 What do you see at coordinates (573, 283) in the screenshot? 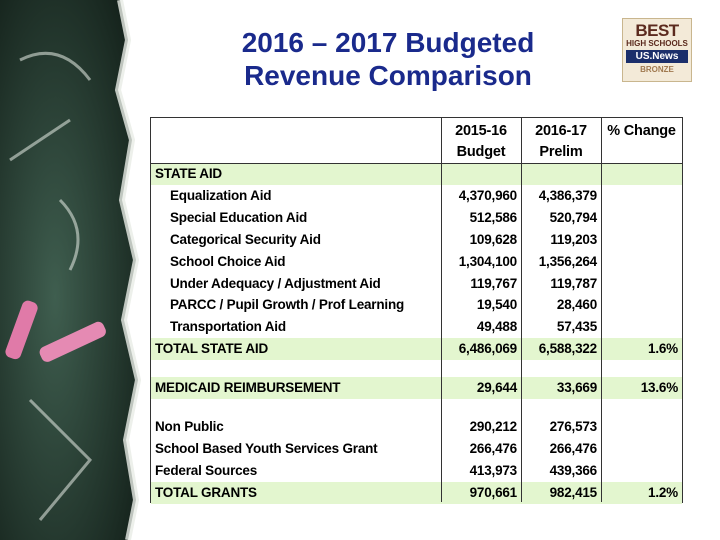
I see `value-cell: 119,787` at bounding box center [573, 283].